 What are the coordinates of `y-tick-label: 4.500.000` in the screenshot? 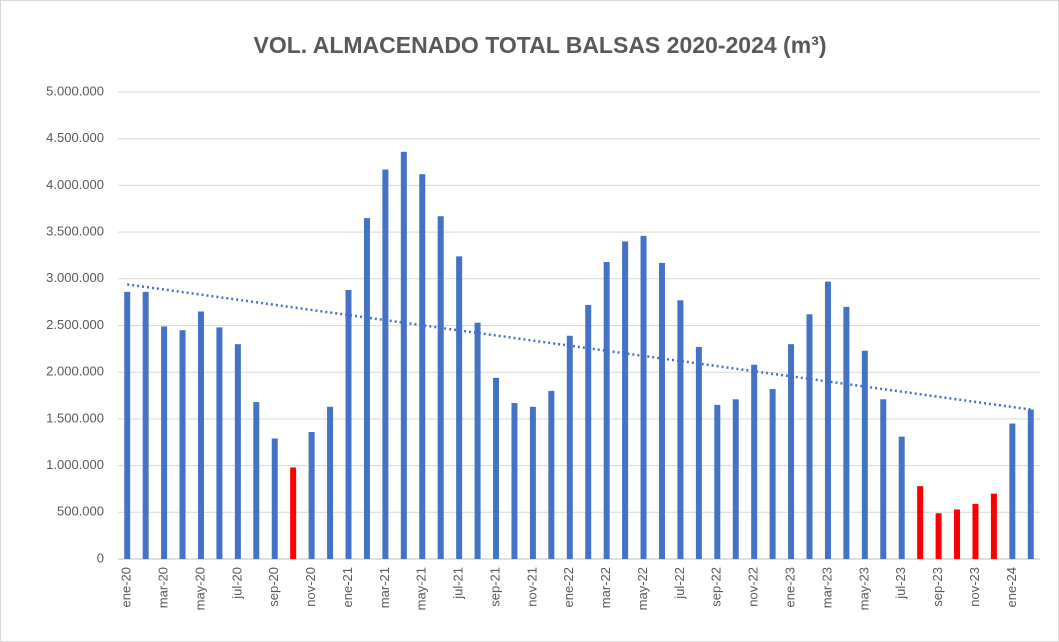 It's located at (75, 137).